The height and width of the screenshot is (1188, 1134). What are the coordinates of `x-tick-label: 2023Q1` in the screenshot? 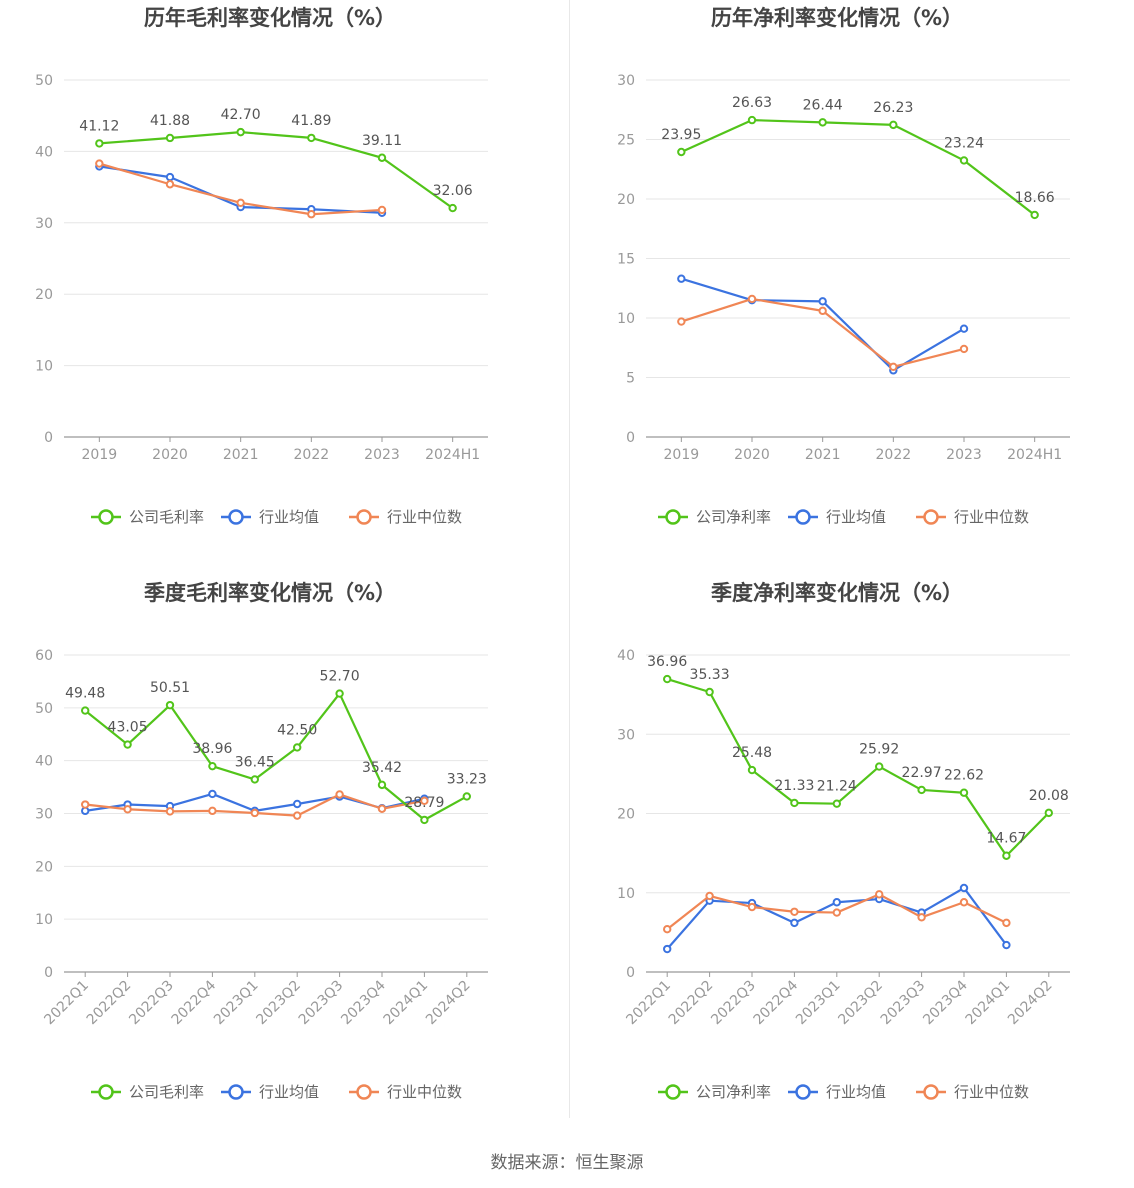 It's located at (236, 1003).